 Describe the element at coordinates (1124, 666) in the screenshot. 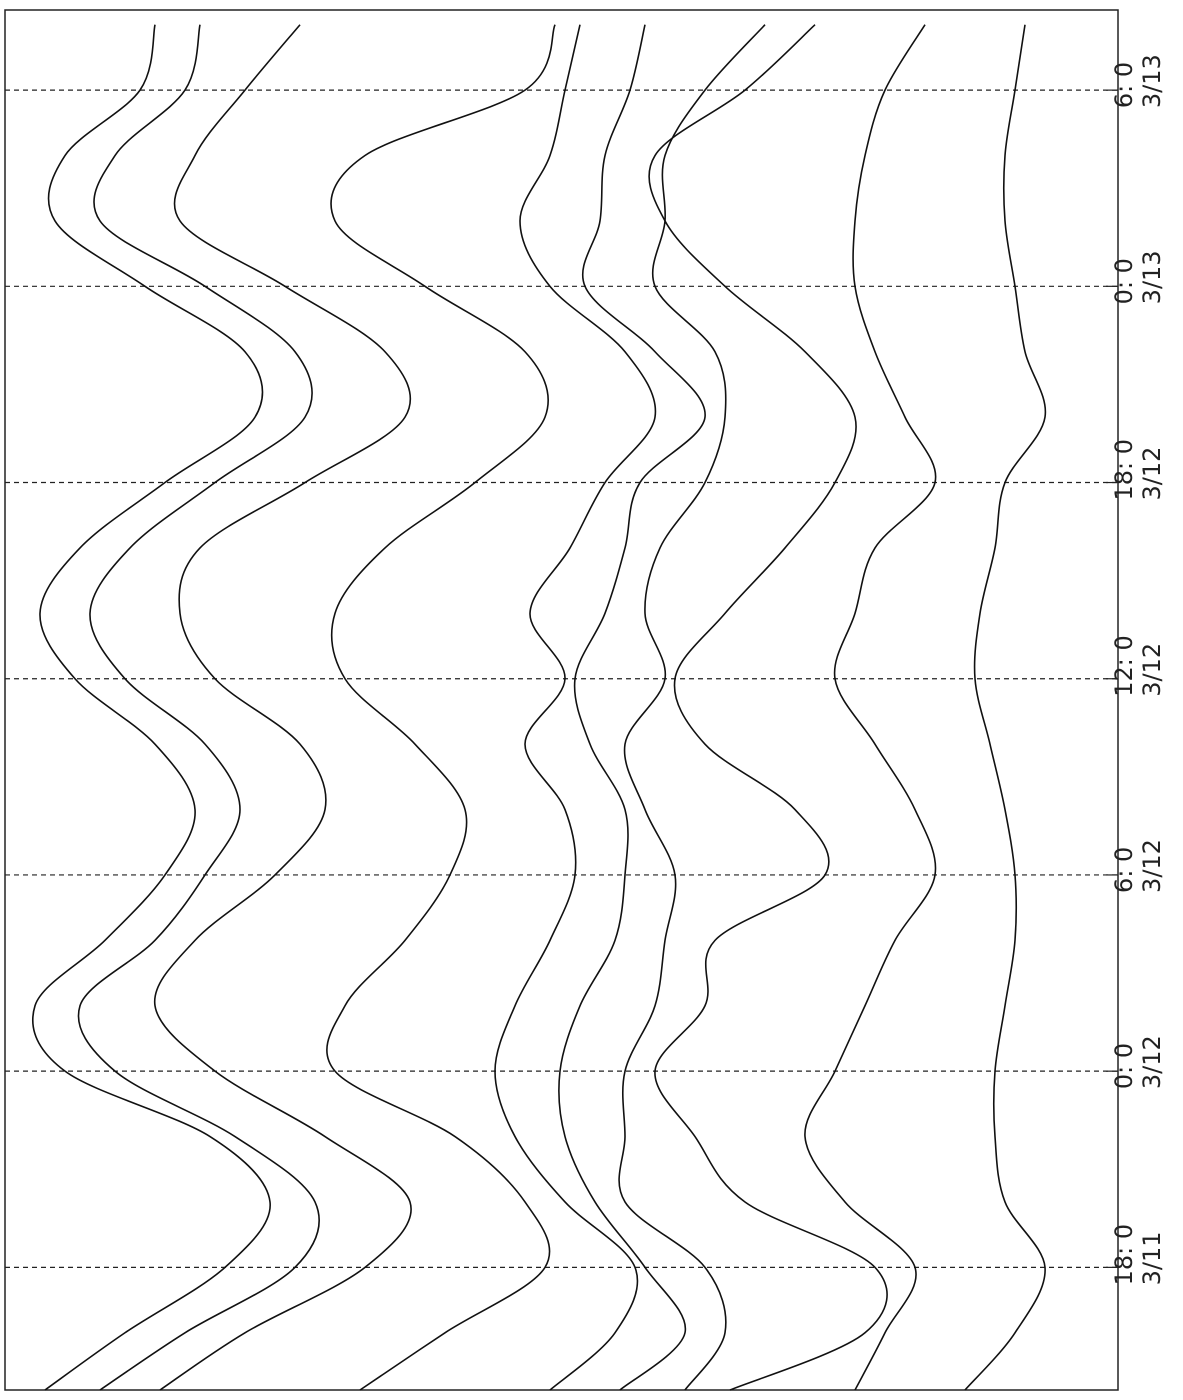

I see `x-tick-label-line: 12: 0` at that location.